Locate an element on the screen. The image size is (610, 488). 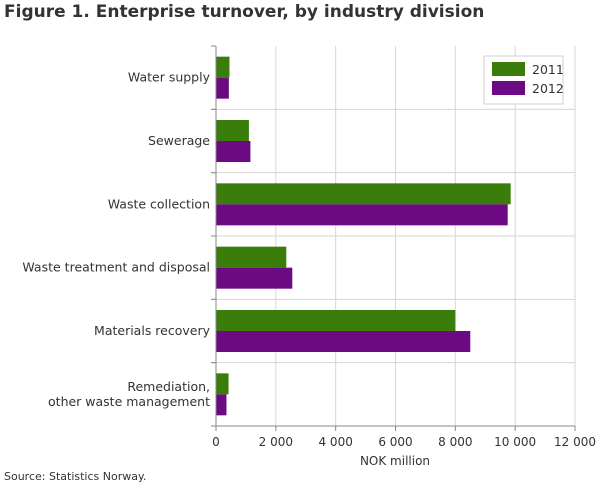
x-tick-label: 12 000 is located at coordinates (575, 442).